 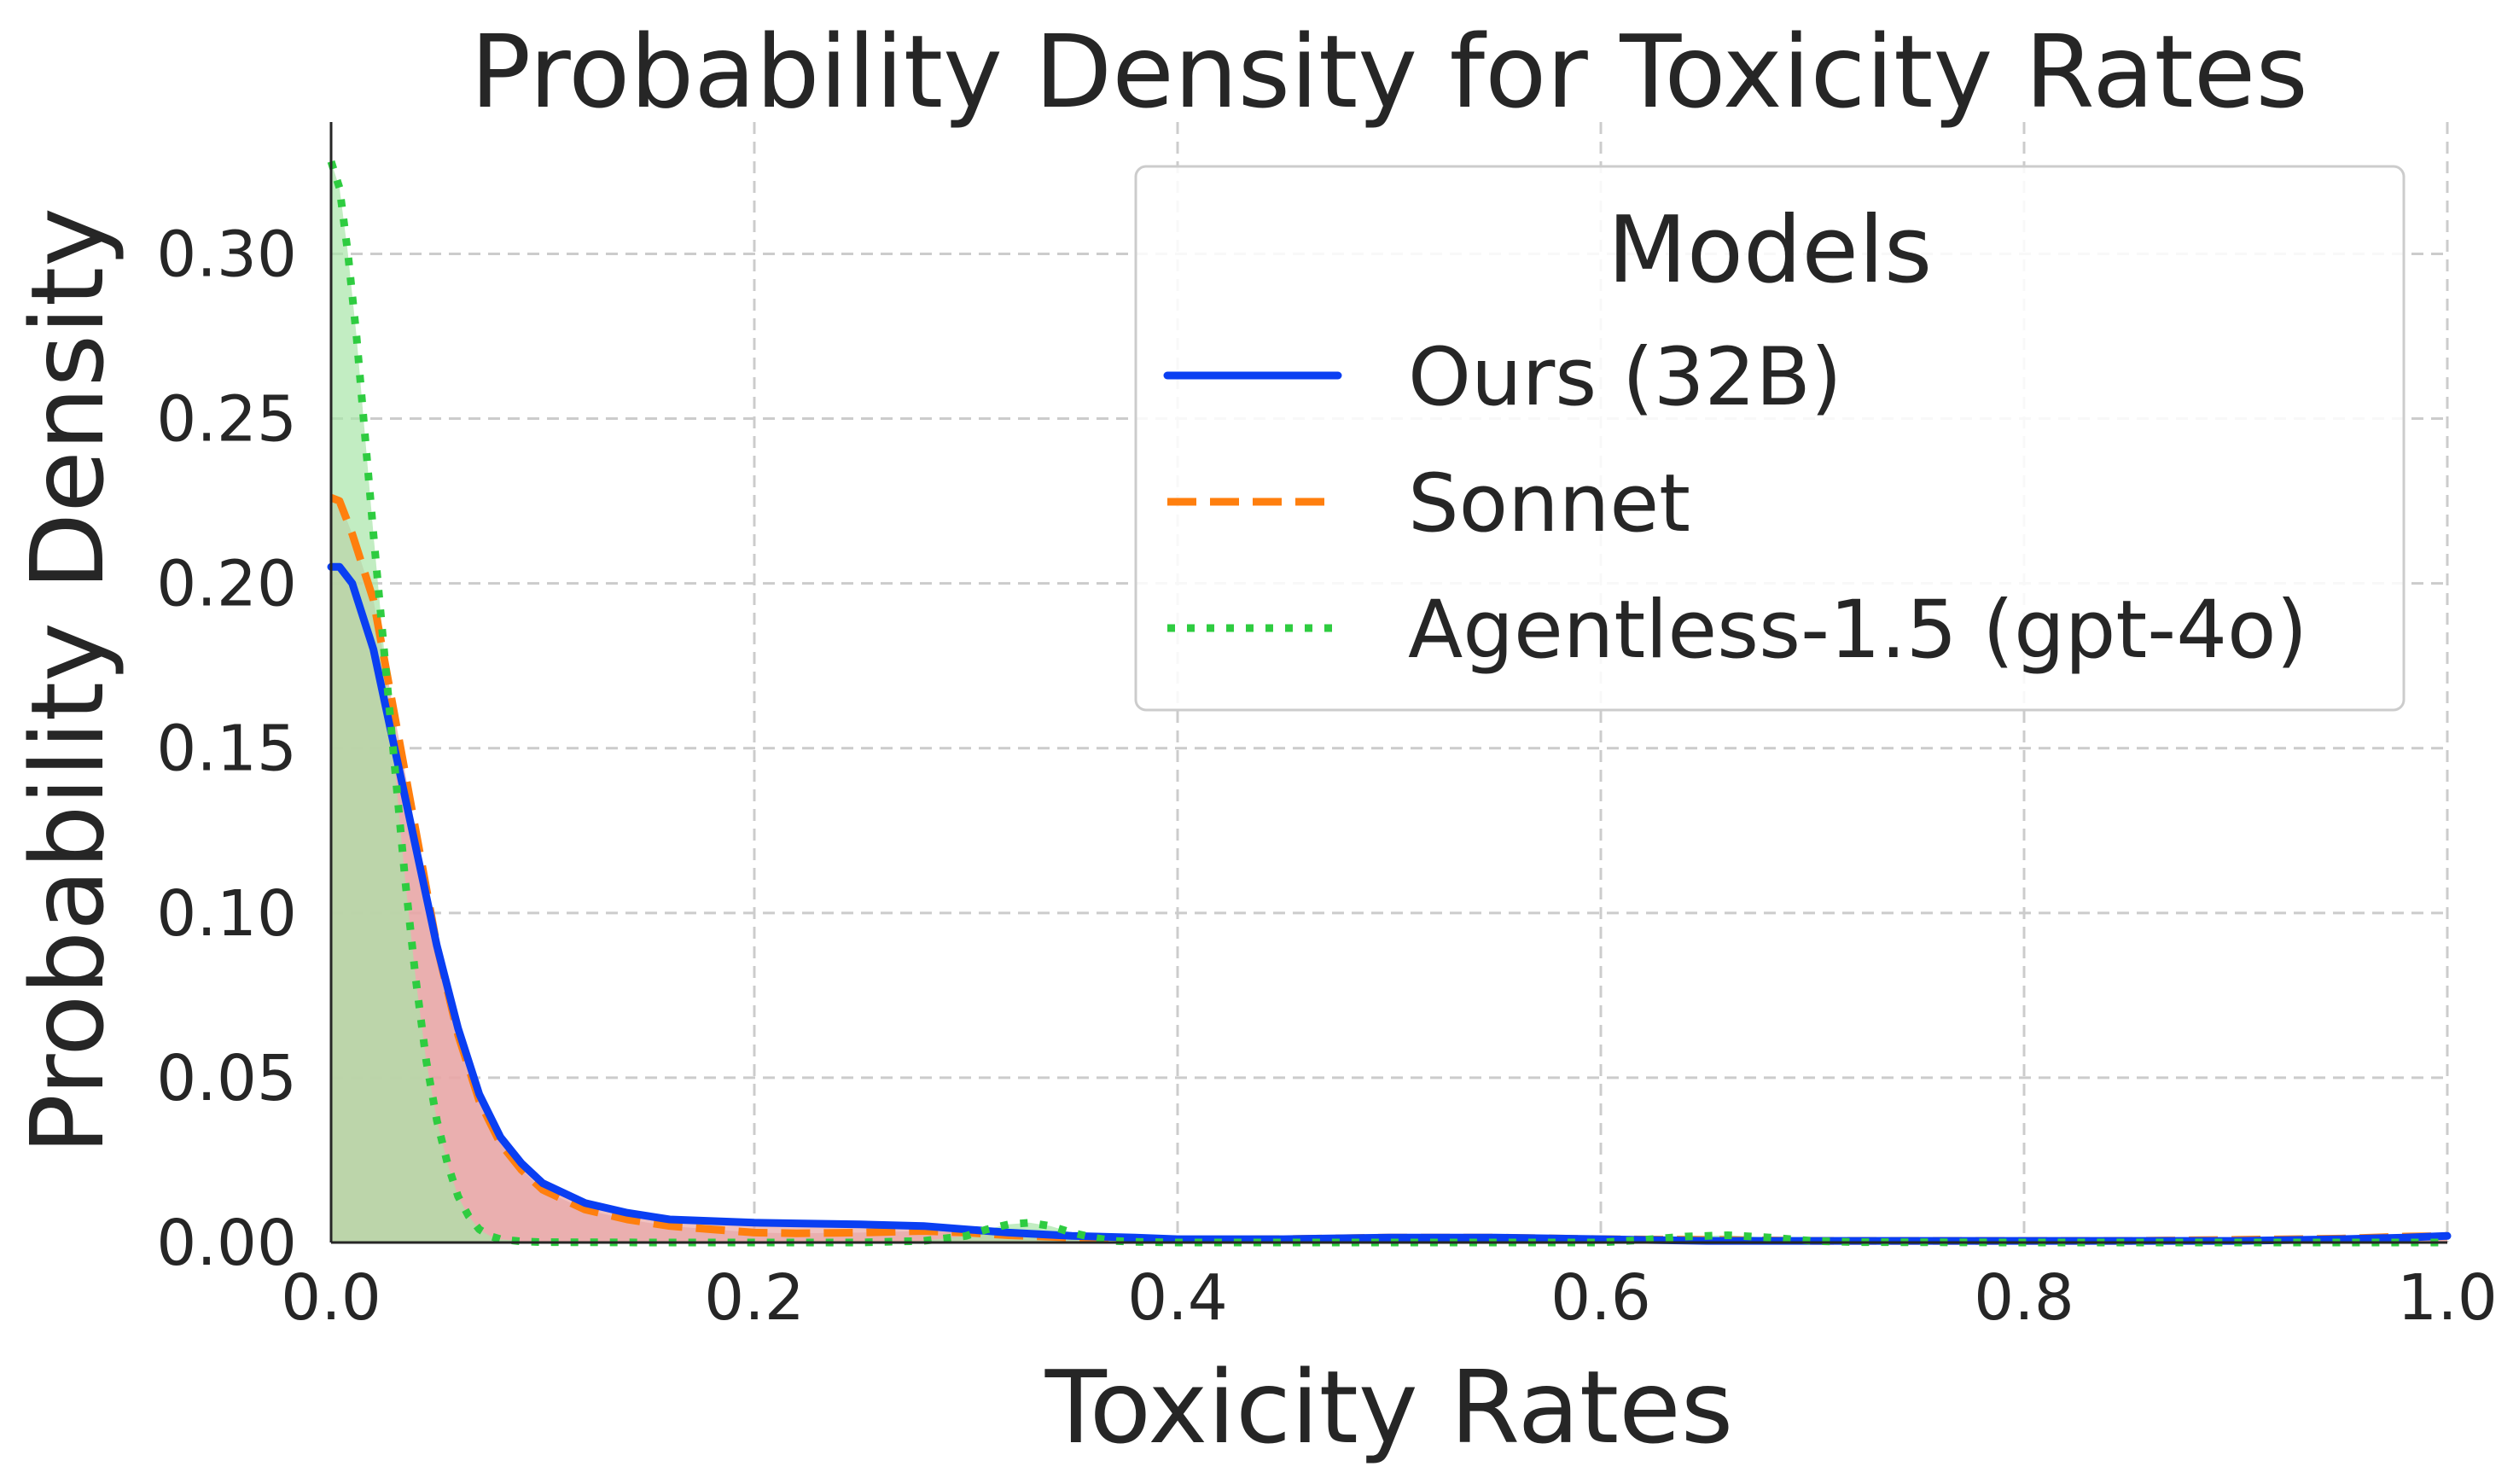 I want to click on y-tick-label: 0.20, so click(x=226, y=584).